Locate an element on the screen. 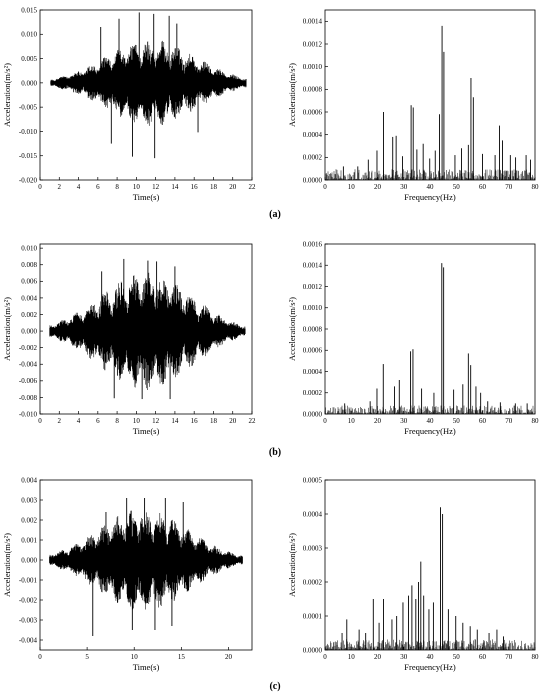 The image size is (550, 698). caption-c: (c) is located at coordinates (275, 686).